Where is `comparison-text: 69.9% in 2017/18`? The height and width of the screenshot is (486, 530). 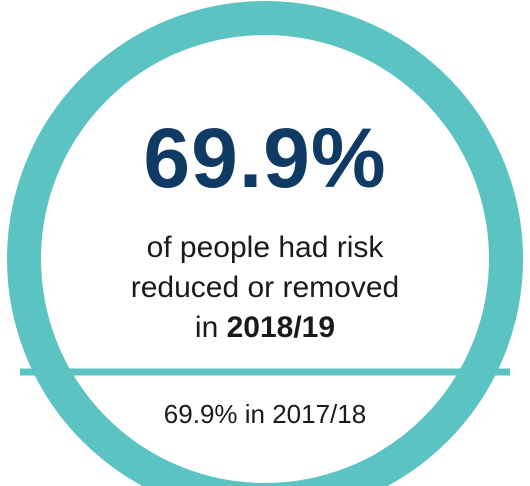 comparison-text: 69.9% in 2017/18 is located at coordinates (265, 414).